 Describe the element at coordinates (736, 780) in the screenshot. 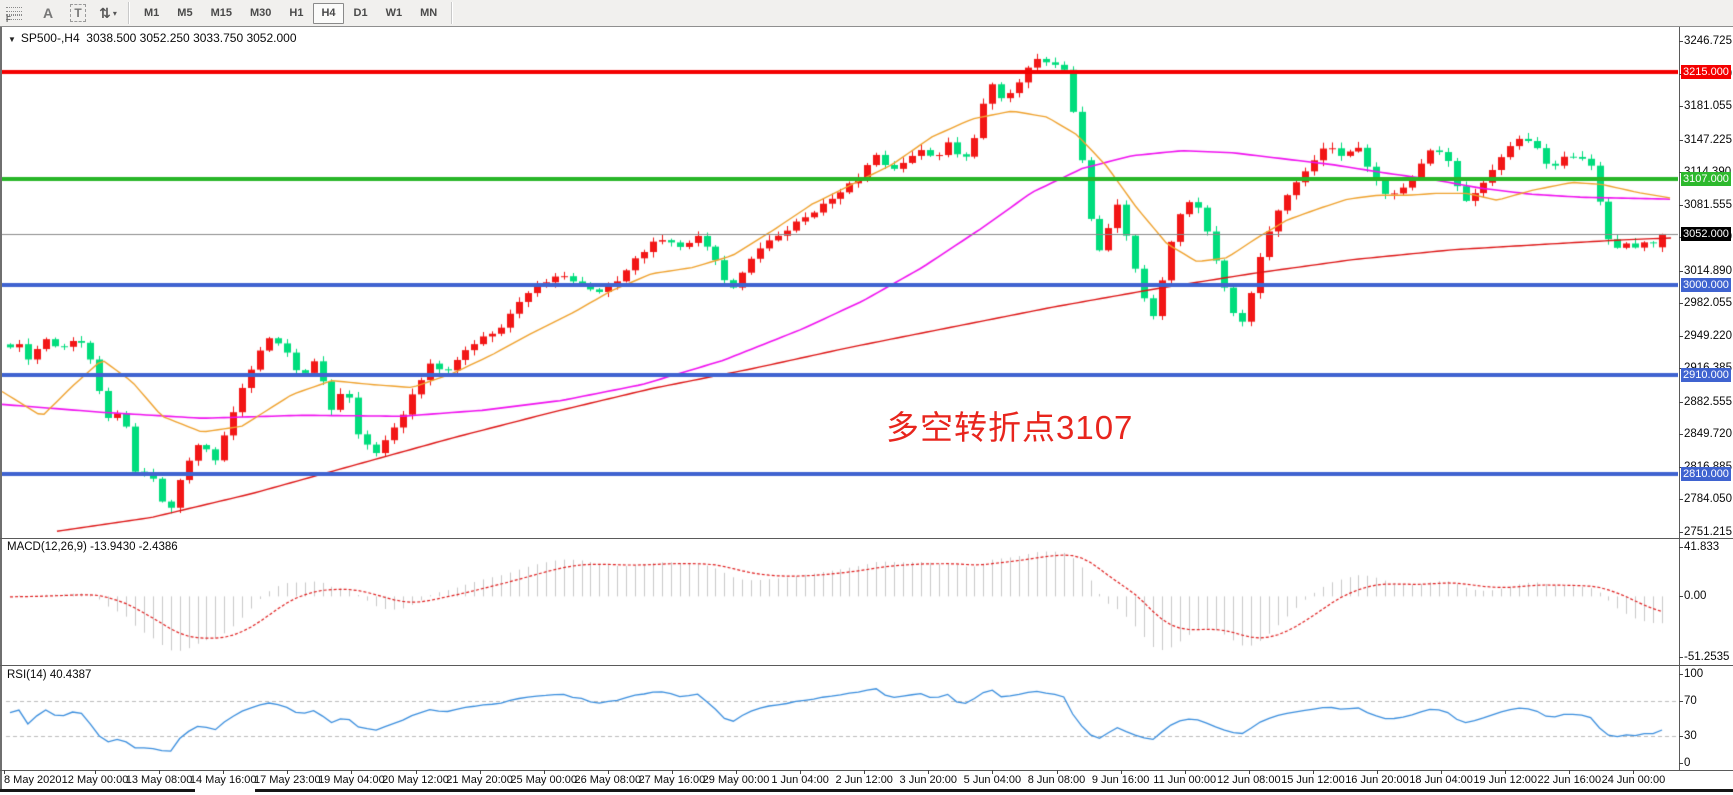

I see `date-tick-label: 29 May 00:00` at that location.